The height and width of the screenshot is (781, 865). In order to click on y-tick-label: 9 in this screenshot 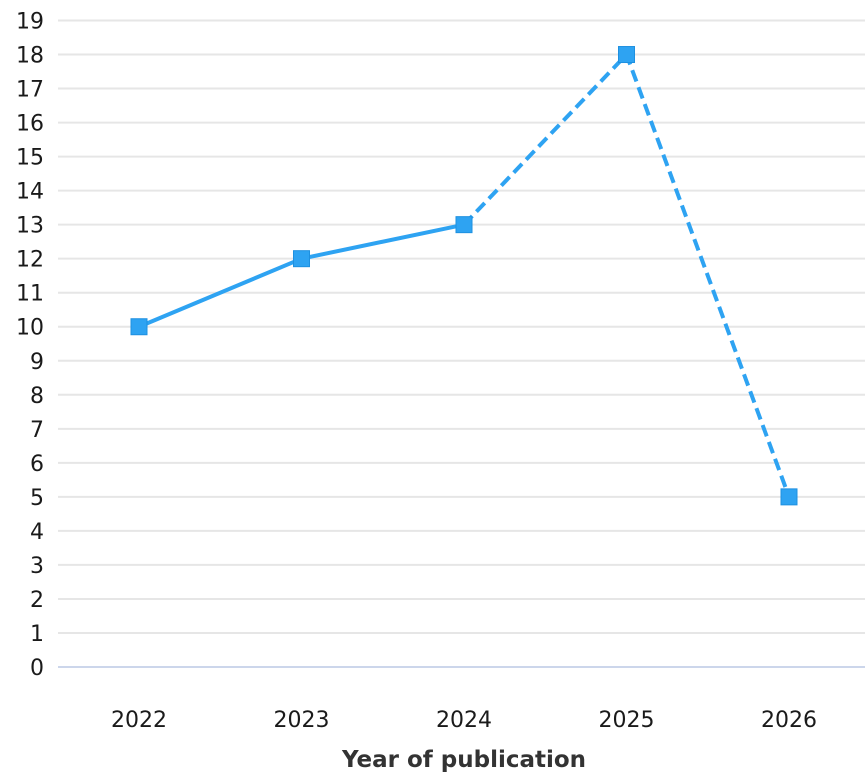, I will do `click(37, 362)`.